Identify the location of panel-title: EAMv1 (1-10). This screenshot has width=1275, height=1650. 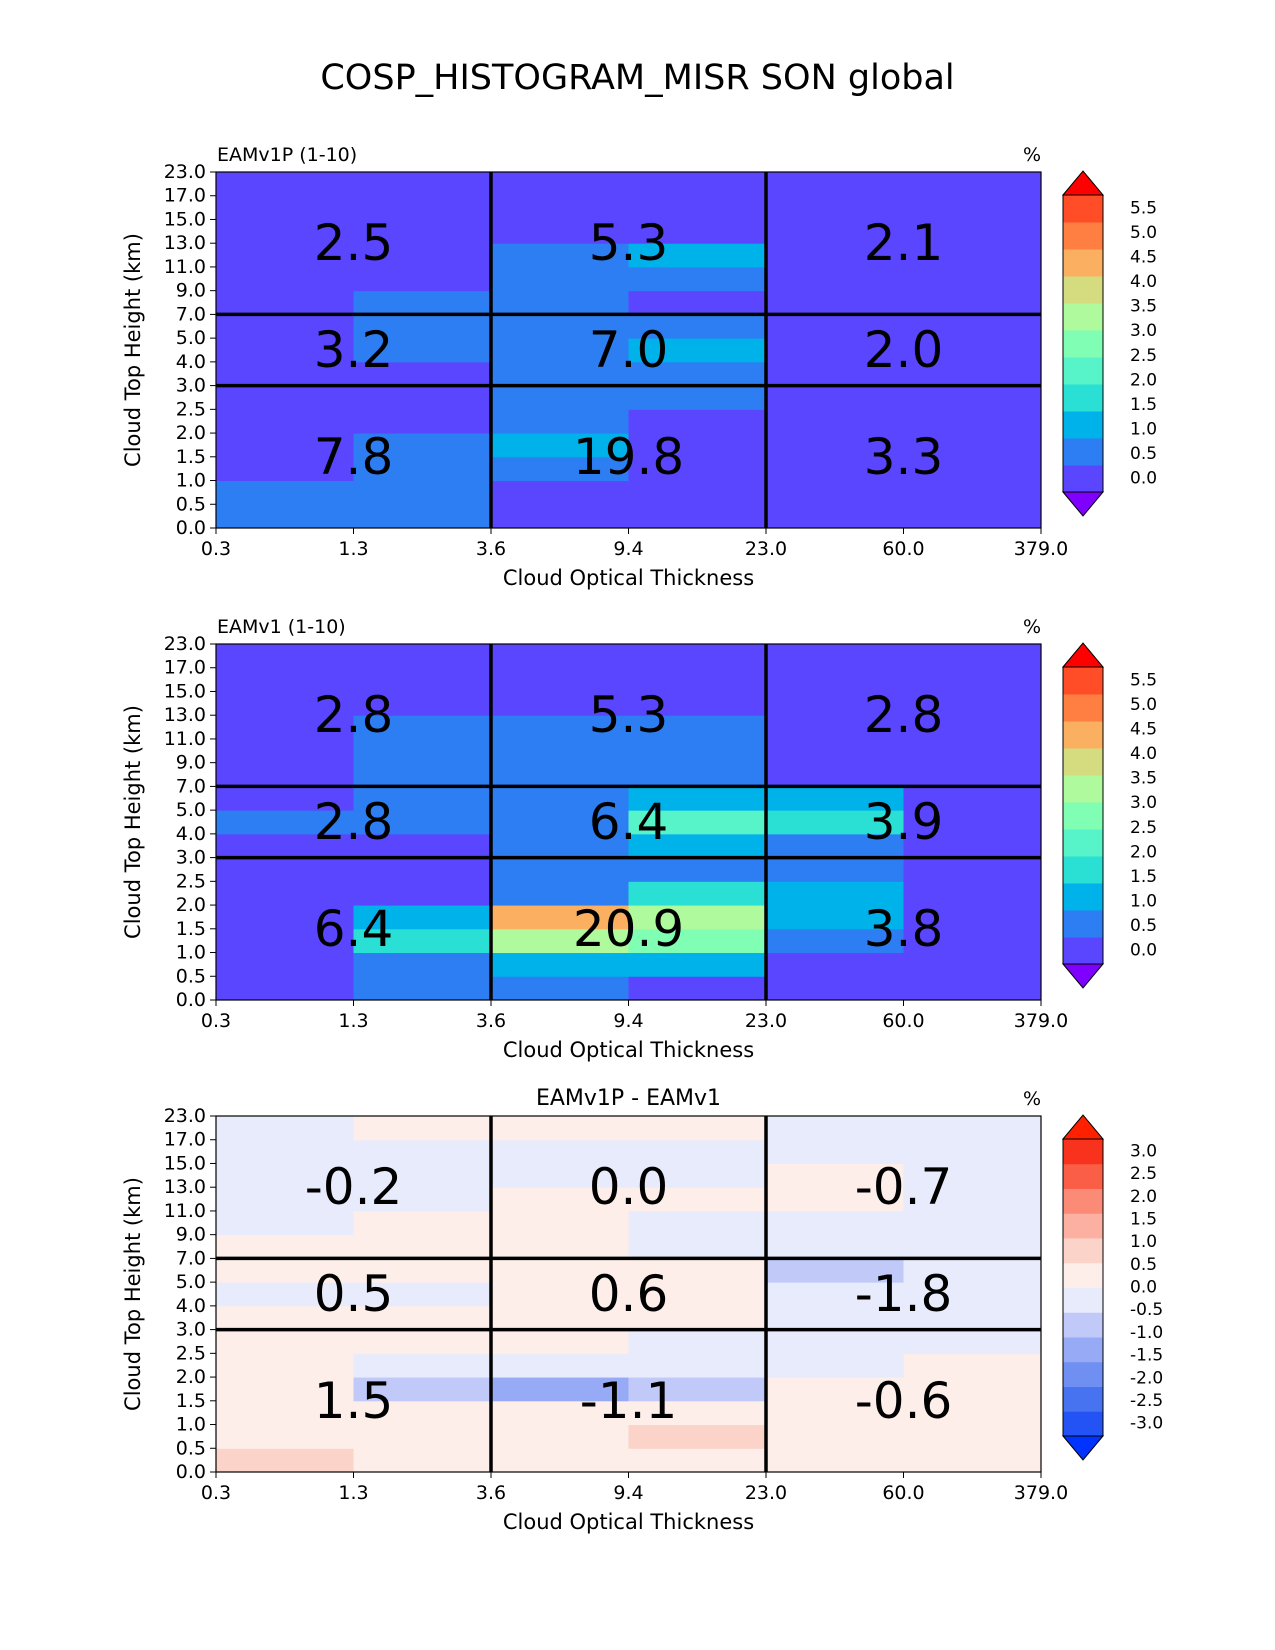
(281, 627).